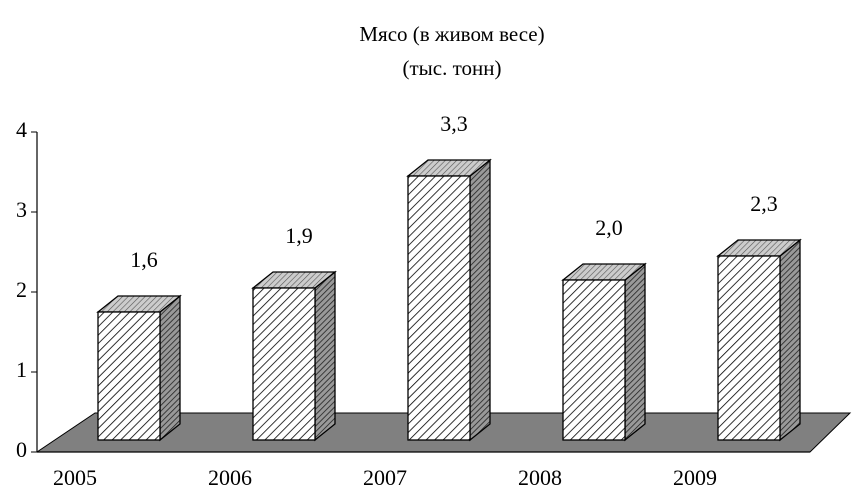 This screenshot has height=496, width=852. I want to click on chart-title: Мясо (в живом весе), so click(451, 34).